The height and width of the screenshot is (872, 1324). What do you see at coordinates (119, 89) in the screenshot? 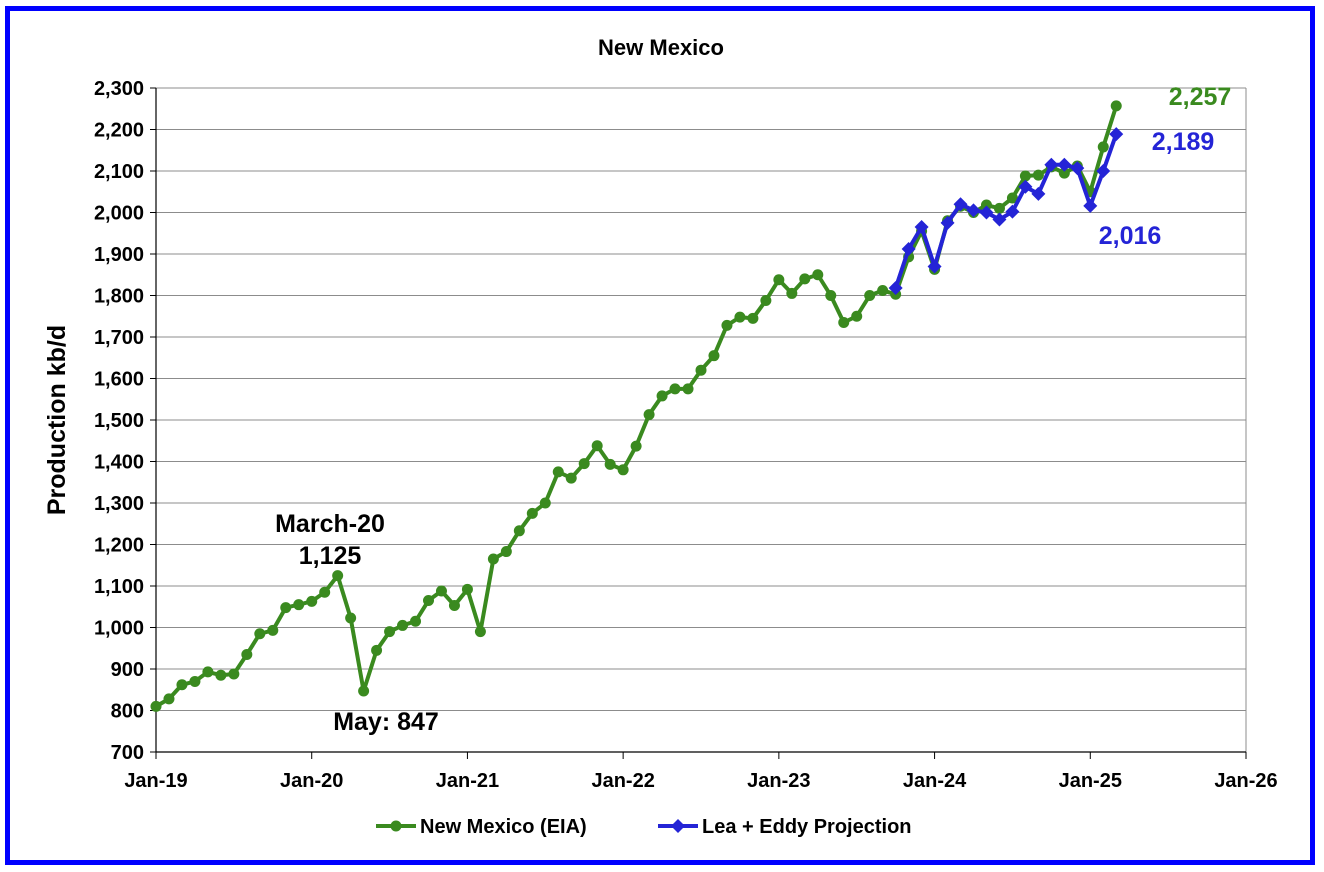
I see `y-tick-label: 2,300` at bounding box center [119, 89].